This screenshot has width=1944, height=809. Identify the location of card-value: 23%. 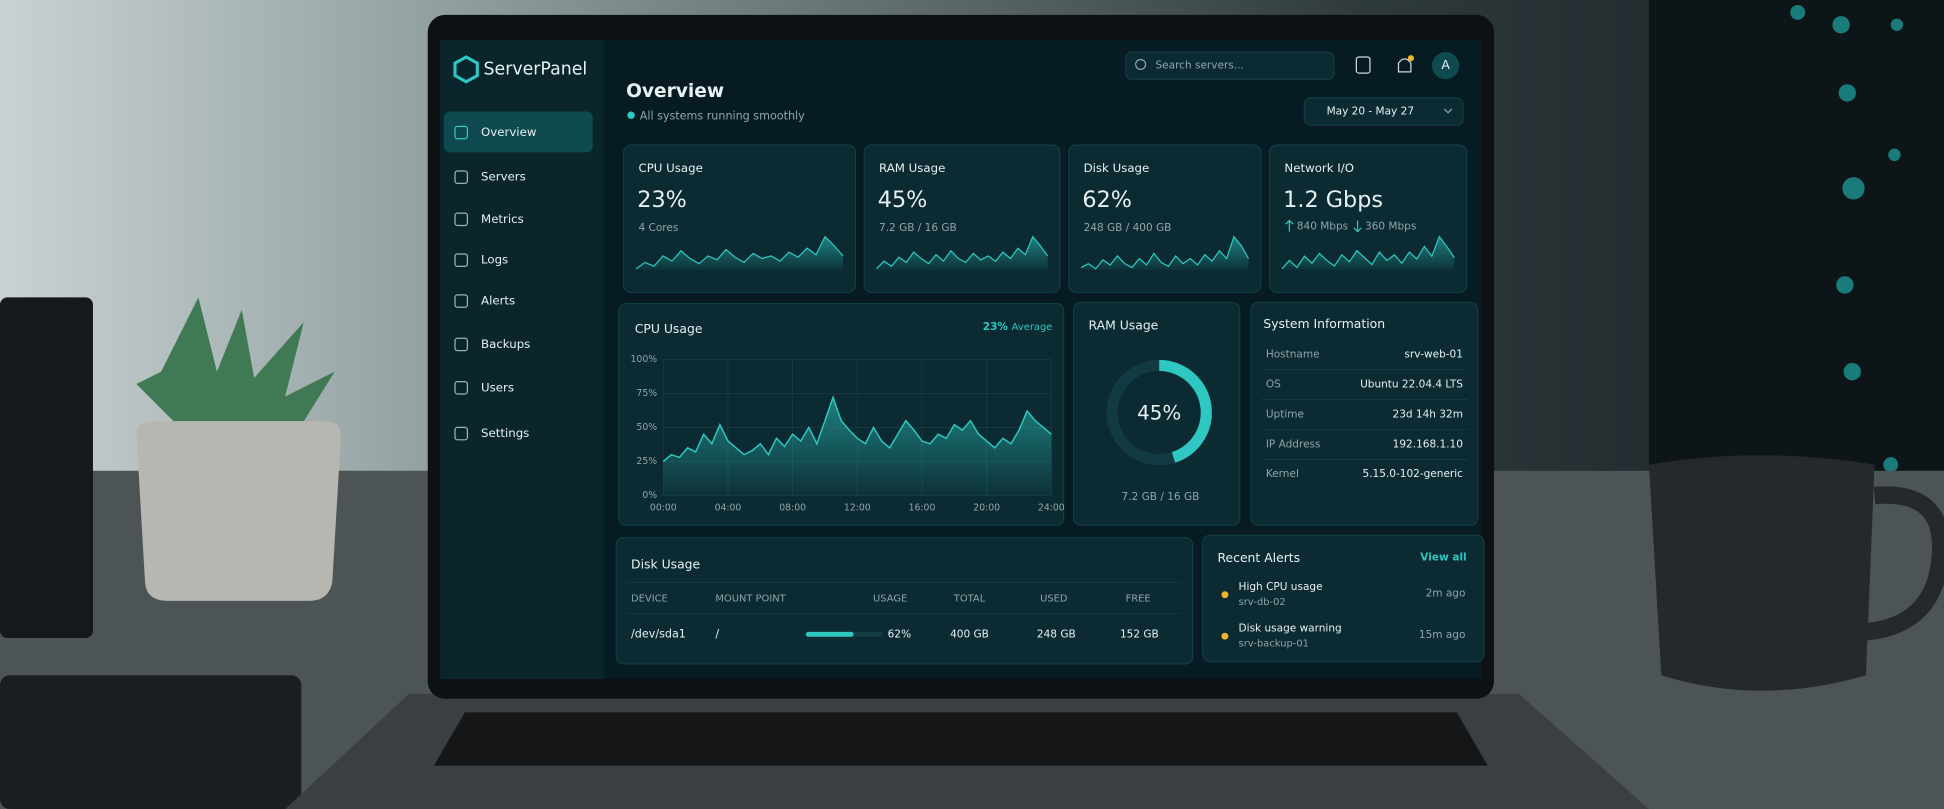
(662, 200).